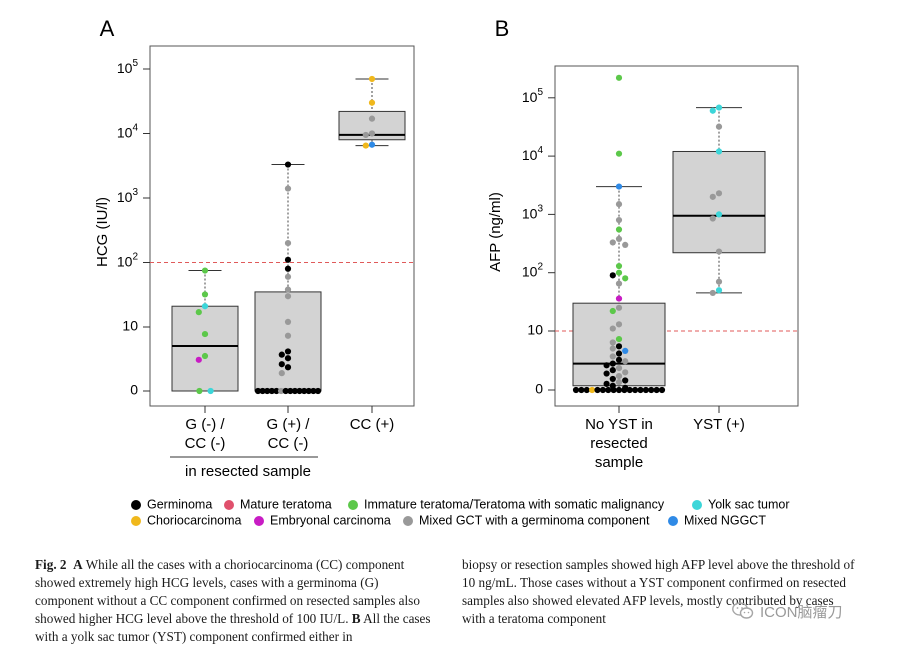 The width and height of the screenshot is (908, 652). Describe the element at coordinates (725, 520) in the screenshot. I see `legend-label: Mixed NGGCT` at that location.